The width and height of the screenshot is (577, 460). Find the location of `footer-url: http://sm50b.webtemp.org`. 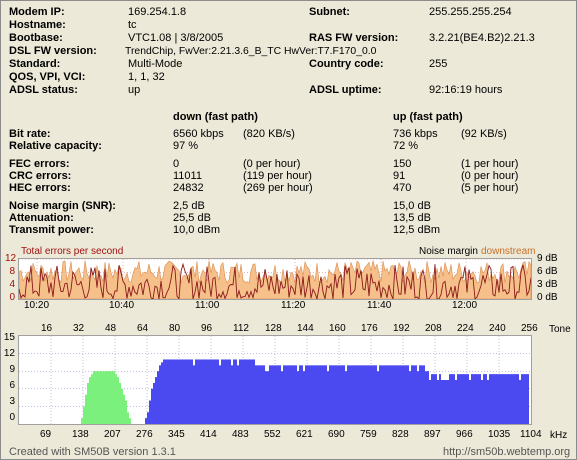

footer-url: http://sm50b.webtemp.org is located at coordinates (507, 452).